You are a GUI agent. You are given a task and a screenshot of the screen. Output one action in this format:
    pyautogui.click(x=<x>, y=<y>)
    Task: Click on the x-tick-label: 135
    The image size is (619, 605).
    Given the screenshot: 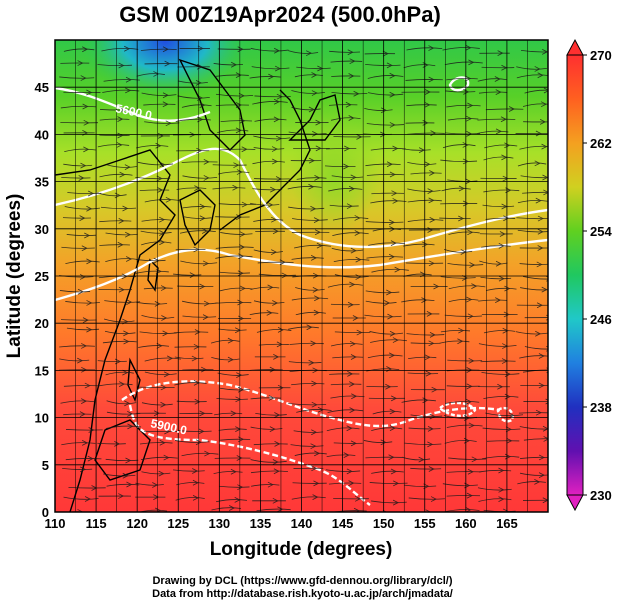 What is the action you would take?
    pyautogui.click(x=261, y=523)
    